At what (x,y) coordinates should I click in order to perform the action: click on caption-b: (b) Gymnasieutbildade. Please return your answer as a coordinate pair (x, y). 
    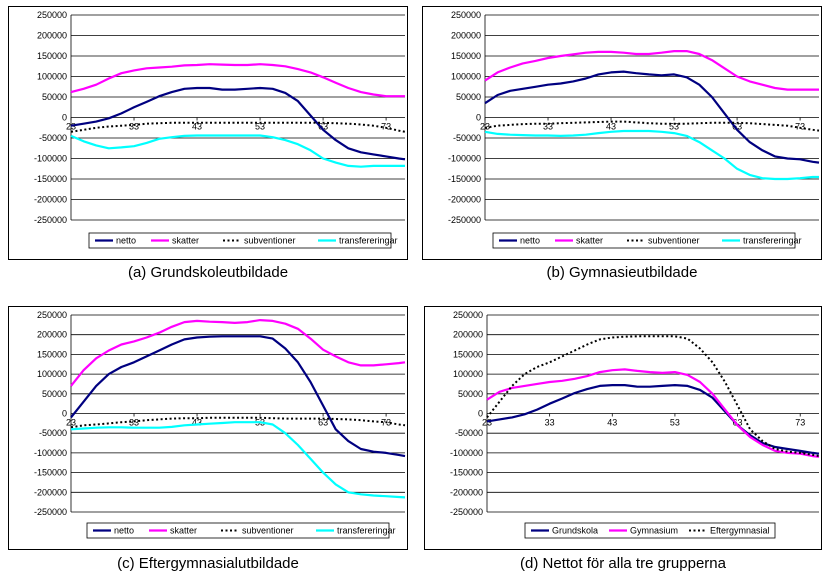
    Looking at the image, I should click on (622, 272).